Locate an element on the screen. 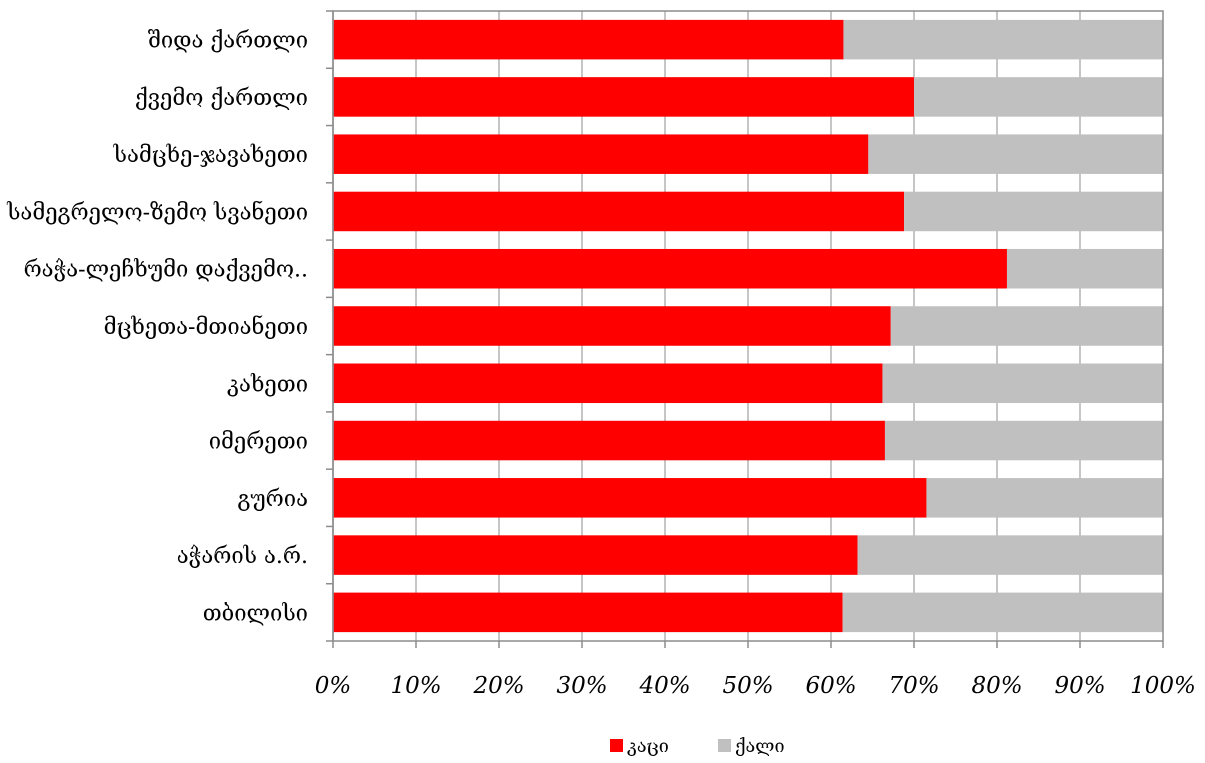 The image size is (1205, 763). x-tick-label: 0% is located at coordinates (333, 686).